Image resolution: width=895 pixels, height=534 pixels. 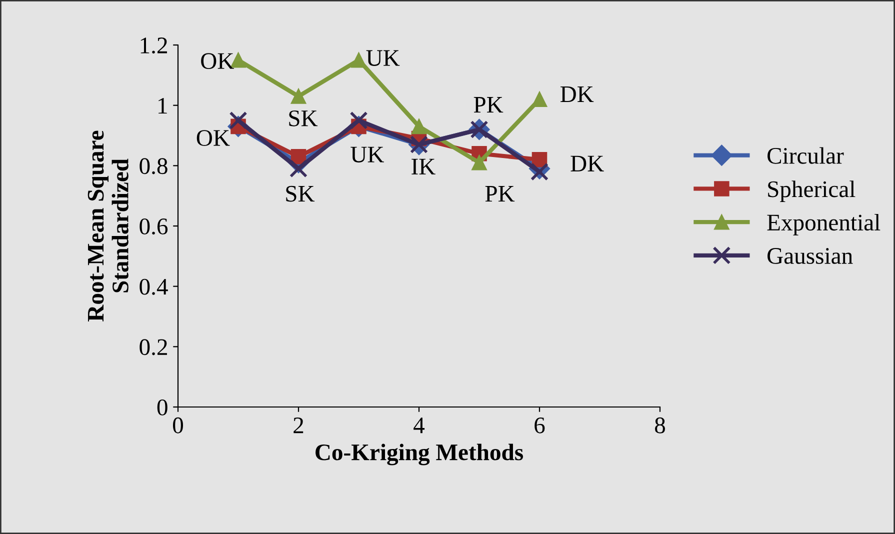 What do you see at coordinates (812, 191) in the screenshot?
I see `legend-label: Spherical` at bounding box center [812, 191].